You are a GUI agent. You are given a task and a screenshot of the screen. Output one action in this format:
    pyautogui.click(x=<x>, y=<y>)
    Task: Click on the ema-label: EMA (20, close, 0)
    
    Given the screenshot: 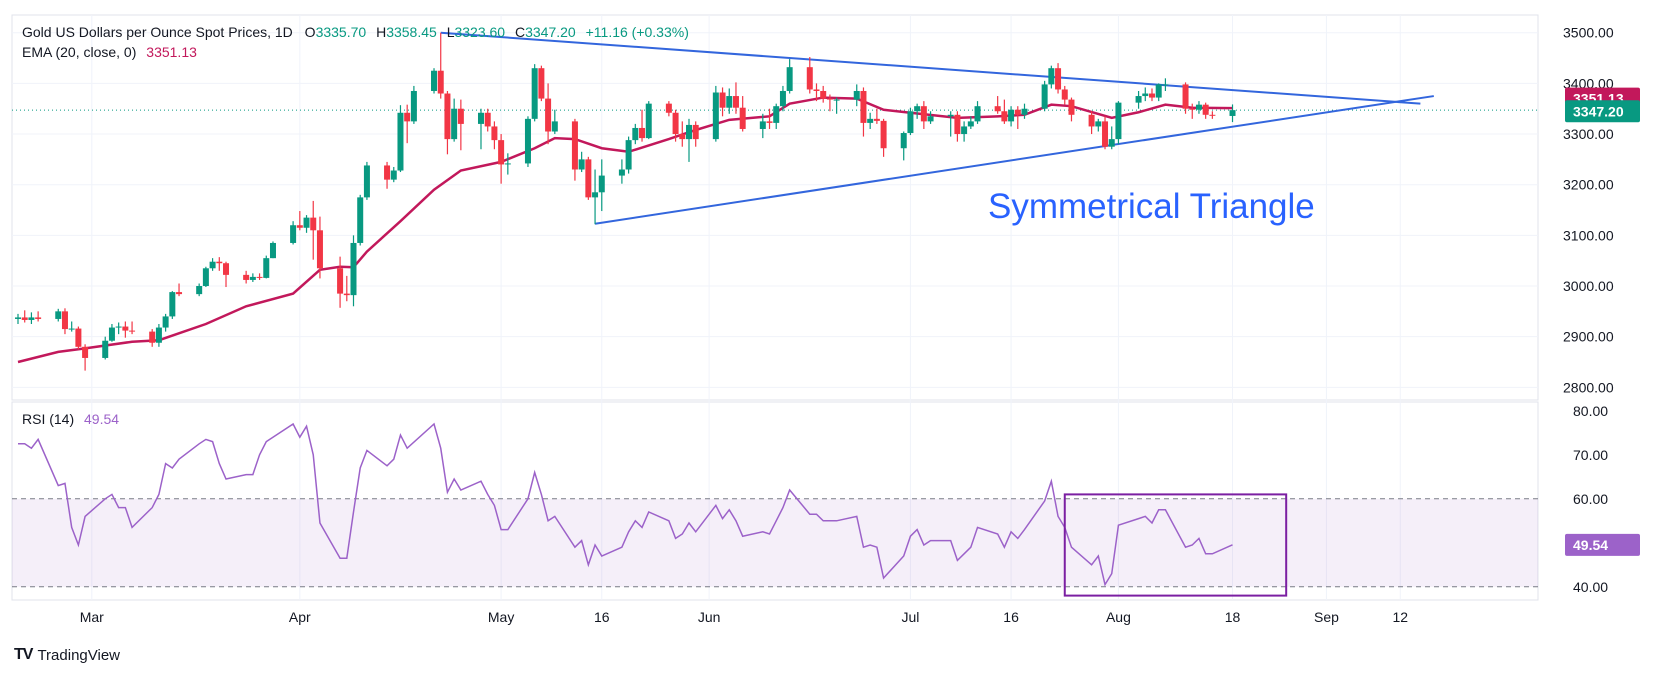 What is the action you would take?
    pyautogui.click(x=79, y=52)
    